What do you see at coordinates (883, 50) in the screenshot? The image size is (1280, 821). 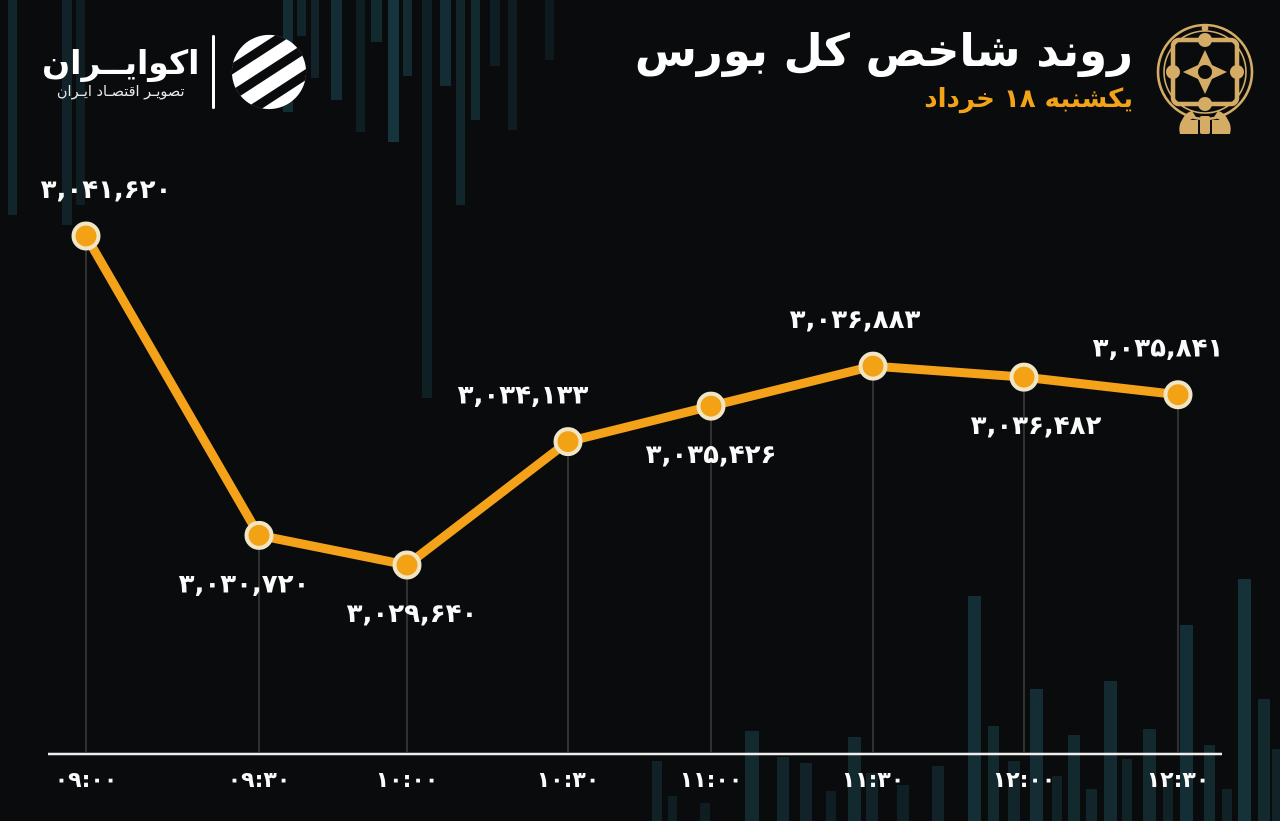 I see `page-title: روند شاخص کل بورس` at bounding box center [883, 50].